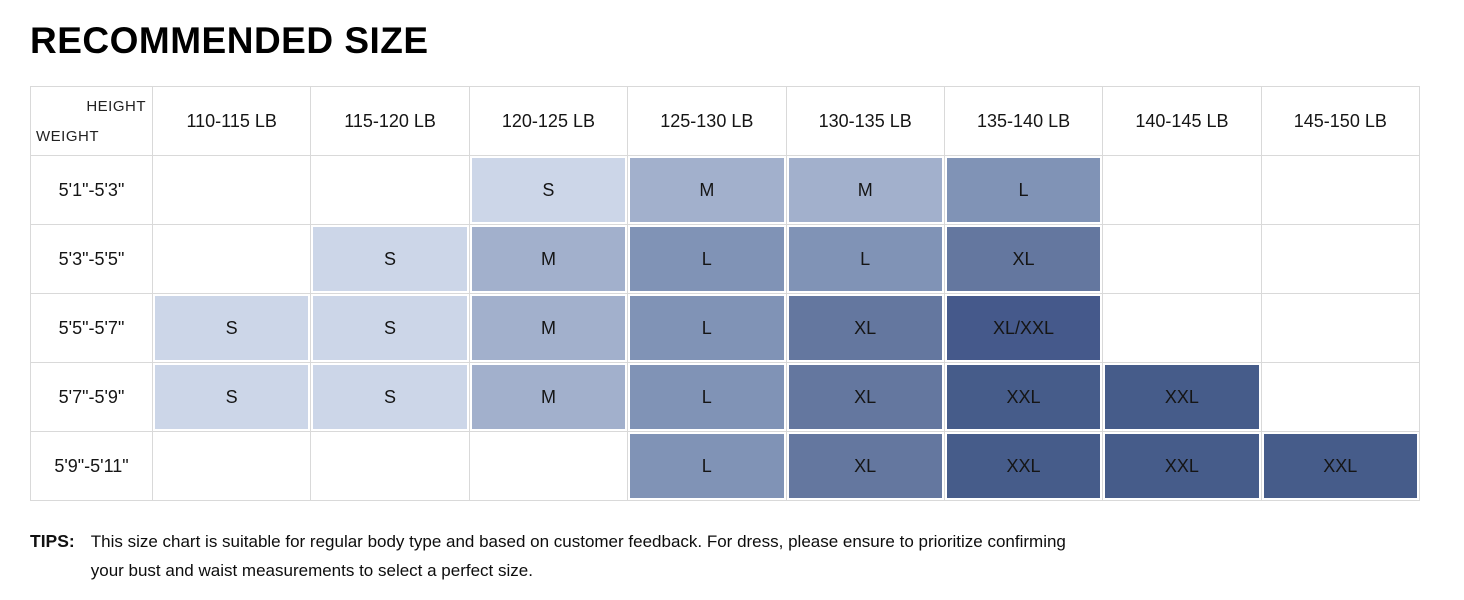 This screenshot has height=600, width=1464. I want to click on table-row: 5'1"-5'3" S M M L, so click(725, 190).